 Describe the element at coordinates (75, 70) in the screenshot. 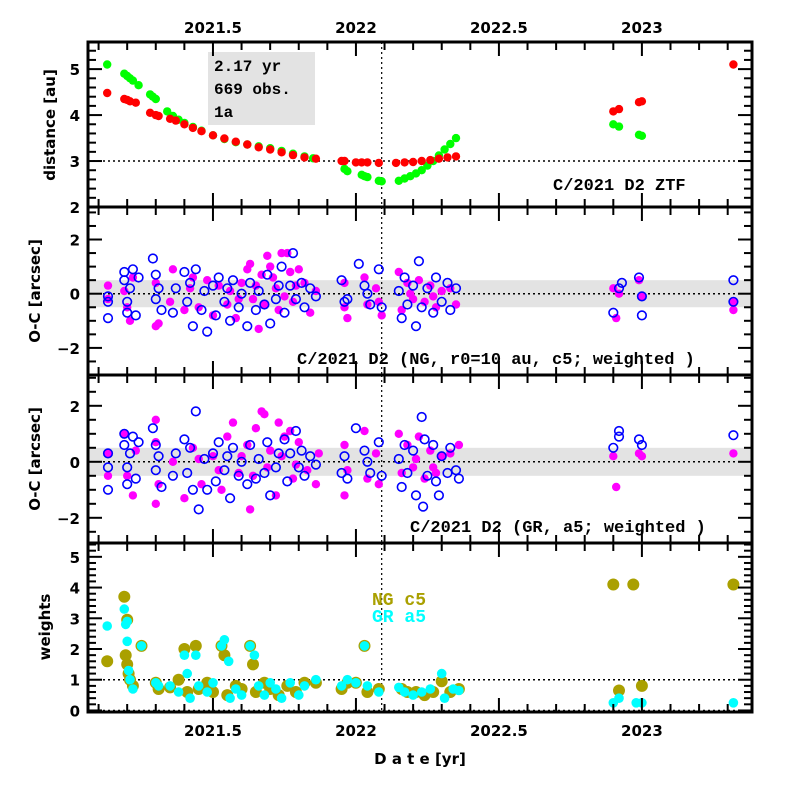

I see `y-tick-label: 5` at that location.